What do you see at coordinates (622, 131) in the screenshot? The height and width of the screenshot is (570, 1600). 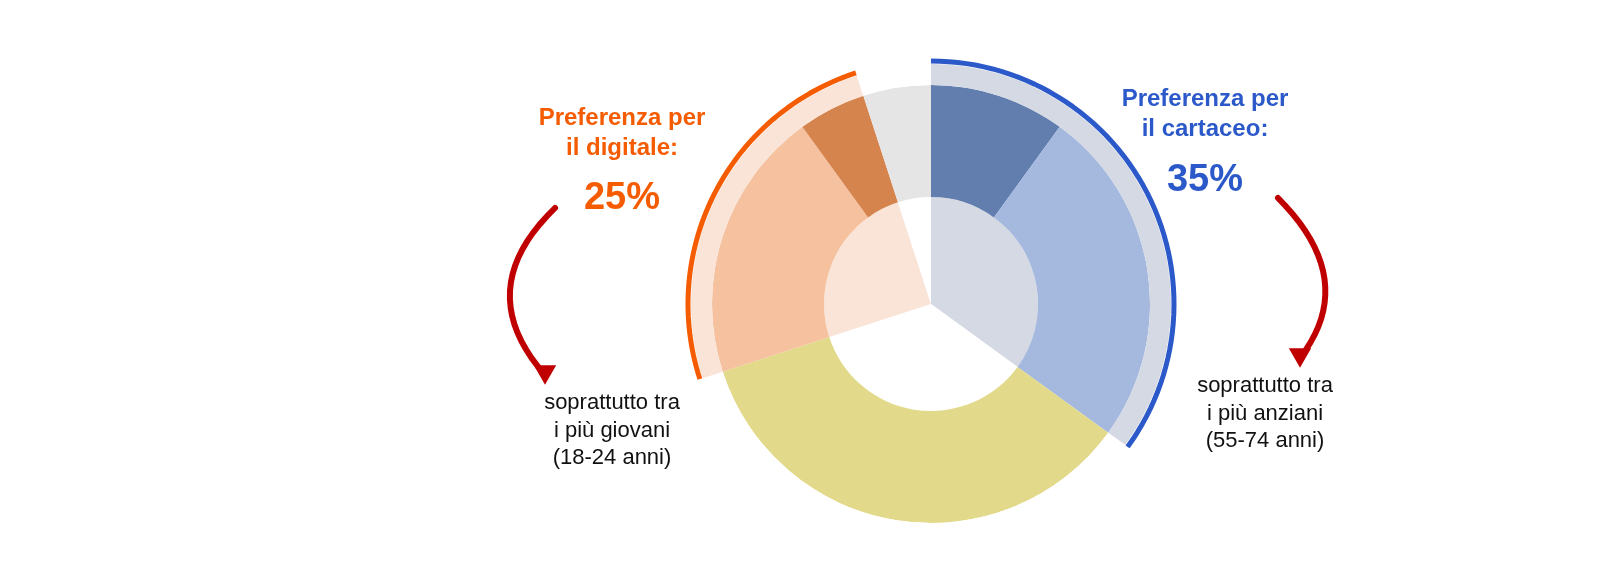 I see `text: Preferenza per il digitale:` at bounding box center [622, 131].